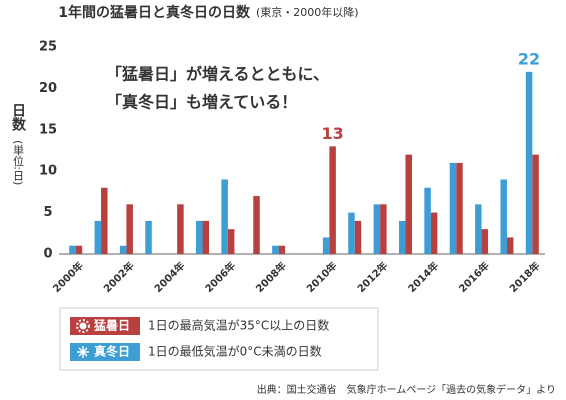 The width and height of the screenshot is (566, 400). I want to click on x-tick-label: 2004年, so click(169, 277).